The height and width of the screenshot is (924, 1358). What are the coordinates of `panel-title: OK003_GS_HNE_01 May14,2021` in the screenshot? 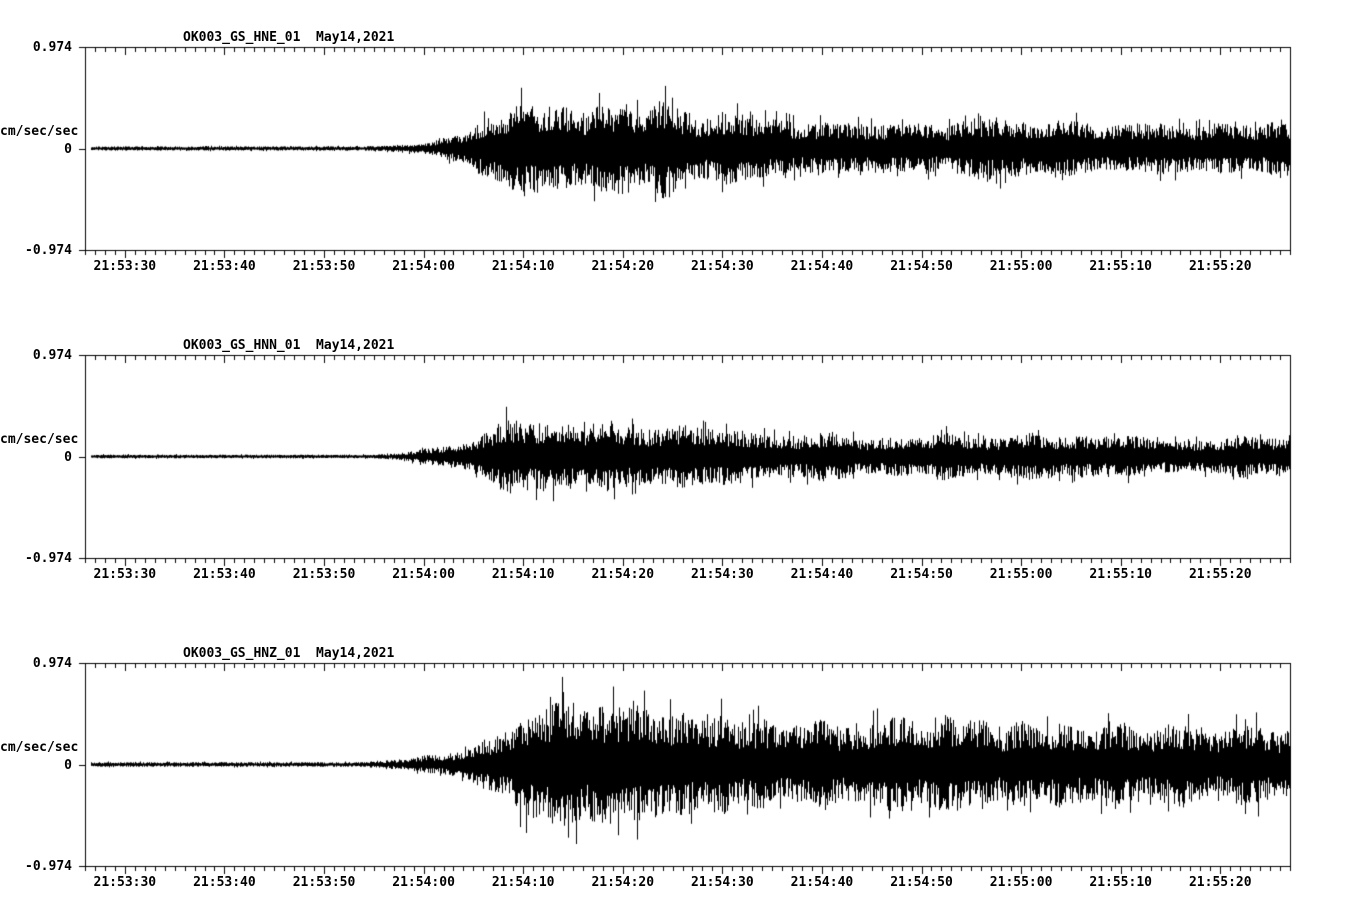 It's located at (289, 37).